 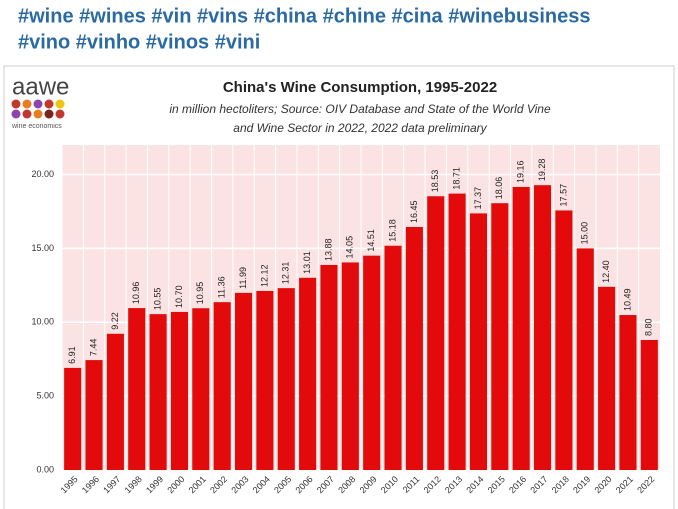 What do you see at coordinates (606, 271) in the screenshot?
I see `value-label: 12.40` at bounding box center [606, 271].